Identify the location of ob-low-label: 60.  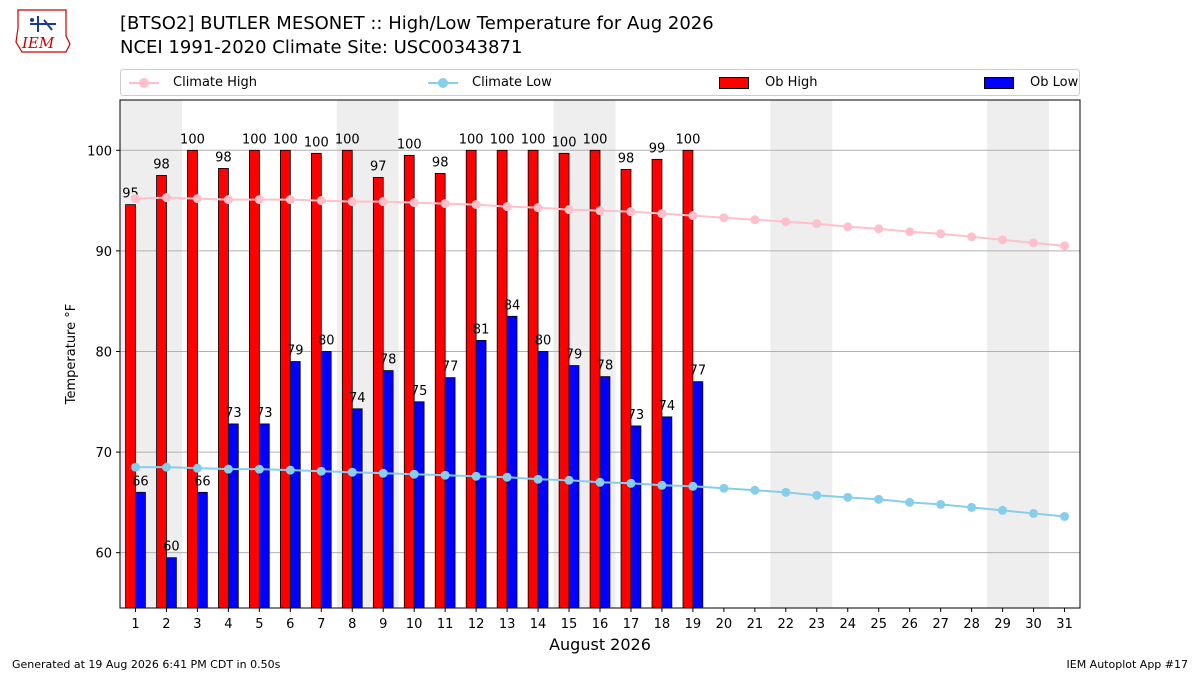
(171, 547).